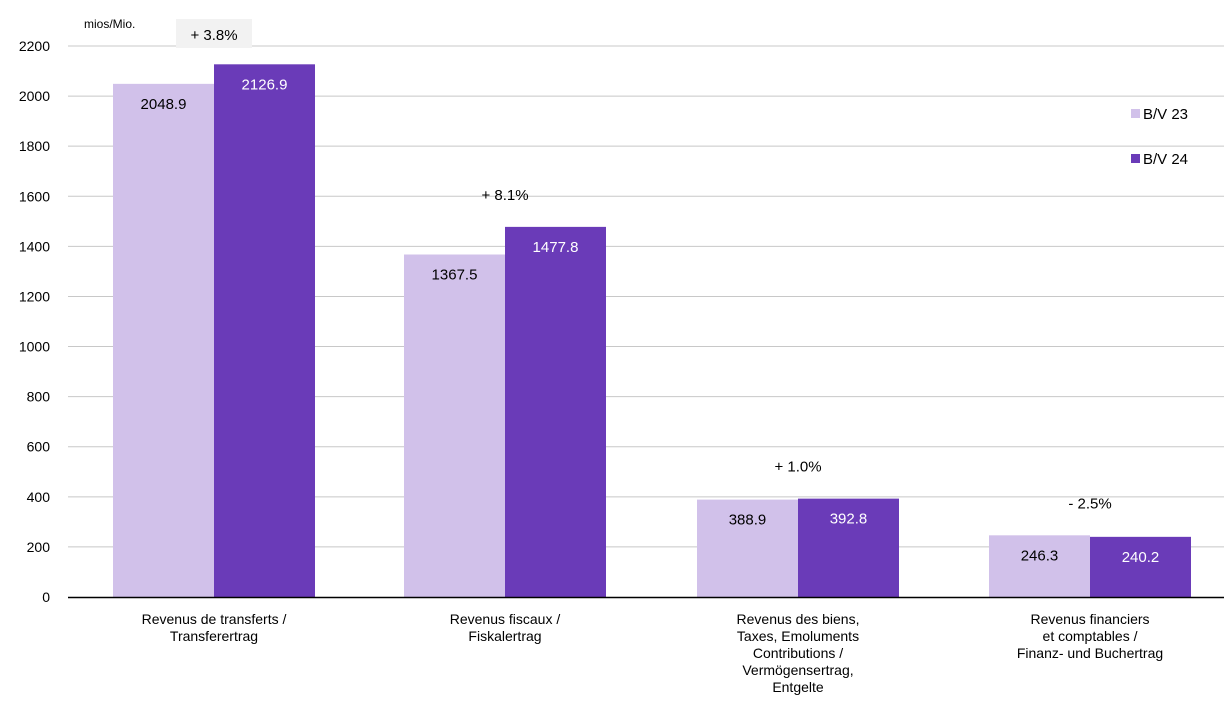  Describe the element at coordinates (849, 519) in the screenshot. I see `data-label: 392.8` at that location.